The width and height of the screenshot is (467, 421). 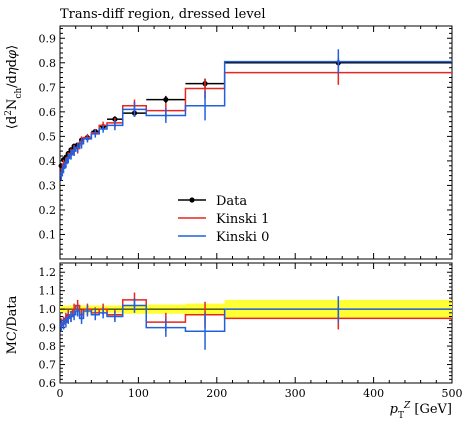 What do you see at coordinates (48, 309) in the screenshot?
I see `y-tick-label: 1.0` at bounding box center [48, 309].